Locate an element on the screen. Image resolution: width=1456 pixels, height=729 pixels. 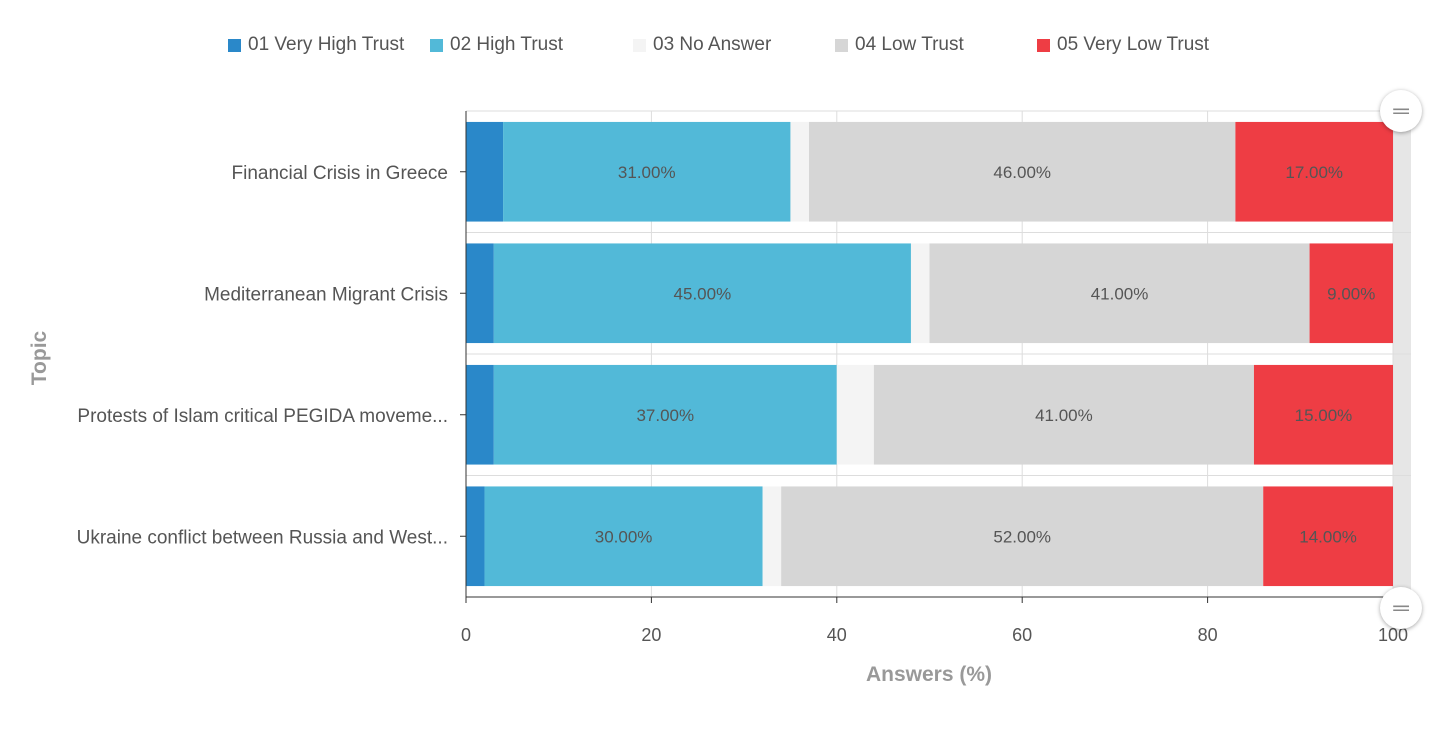
legend-item-low-trust: 04 Low Trust is located at coordinates (899, 45).